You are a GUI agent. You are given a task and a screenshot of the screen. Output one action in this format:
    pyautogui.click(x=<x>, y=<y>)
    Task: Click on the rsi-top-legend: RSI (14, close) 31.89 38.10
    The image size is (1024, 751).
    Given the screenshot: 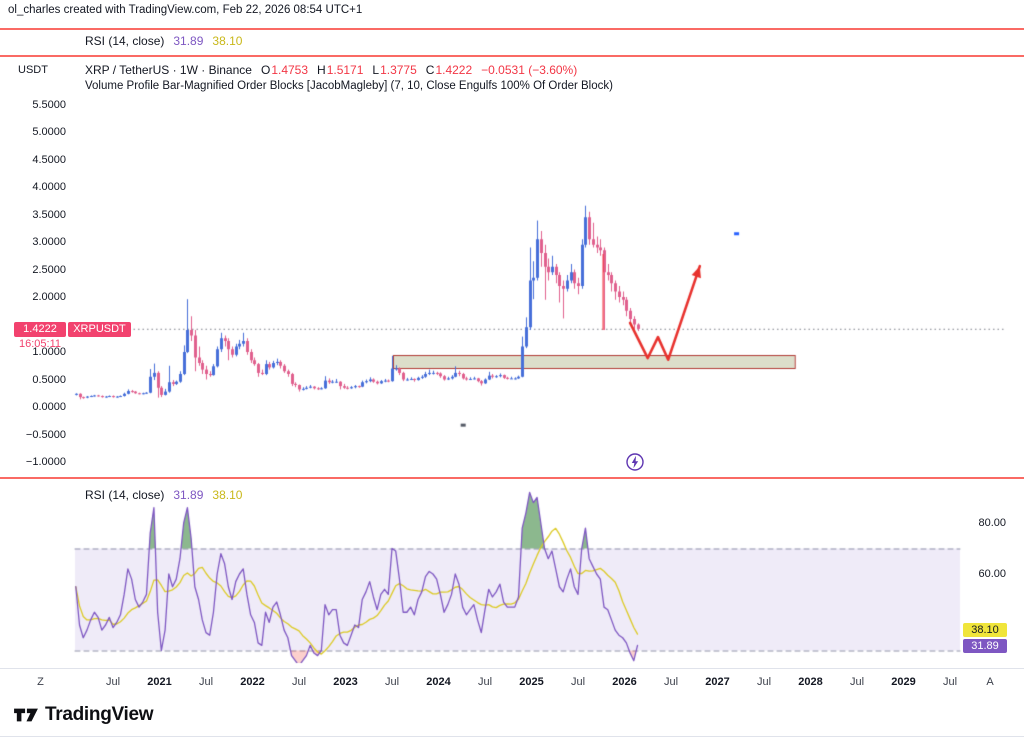 What is the action you would take?
    pyautogui.click(x=163, y=41)
    